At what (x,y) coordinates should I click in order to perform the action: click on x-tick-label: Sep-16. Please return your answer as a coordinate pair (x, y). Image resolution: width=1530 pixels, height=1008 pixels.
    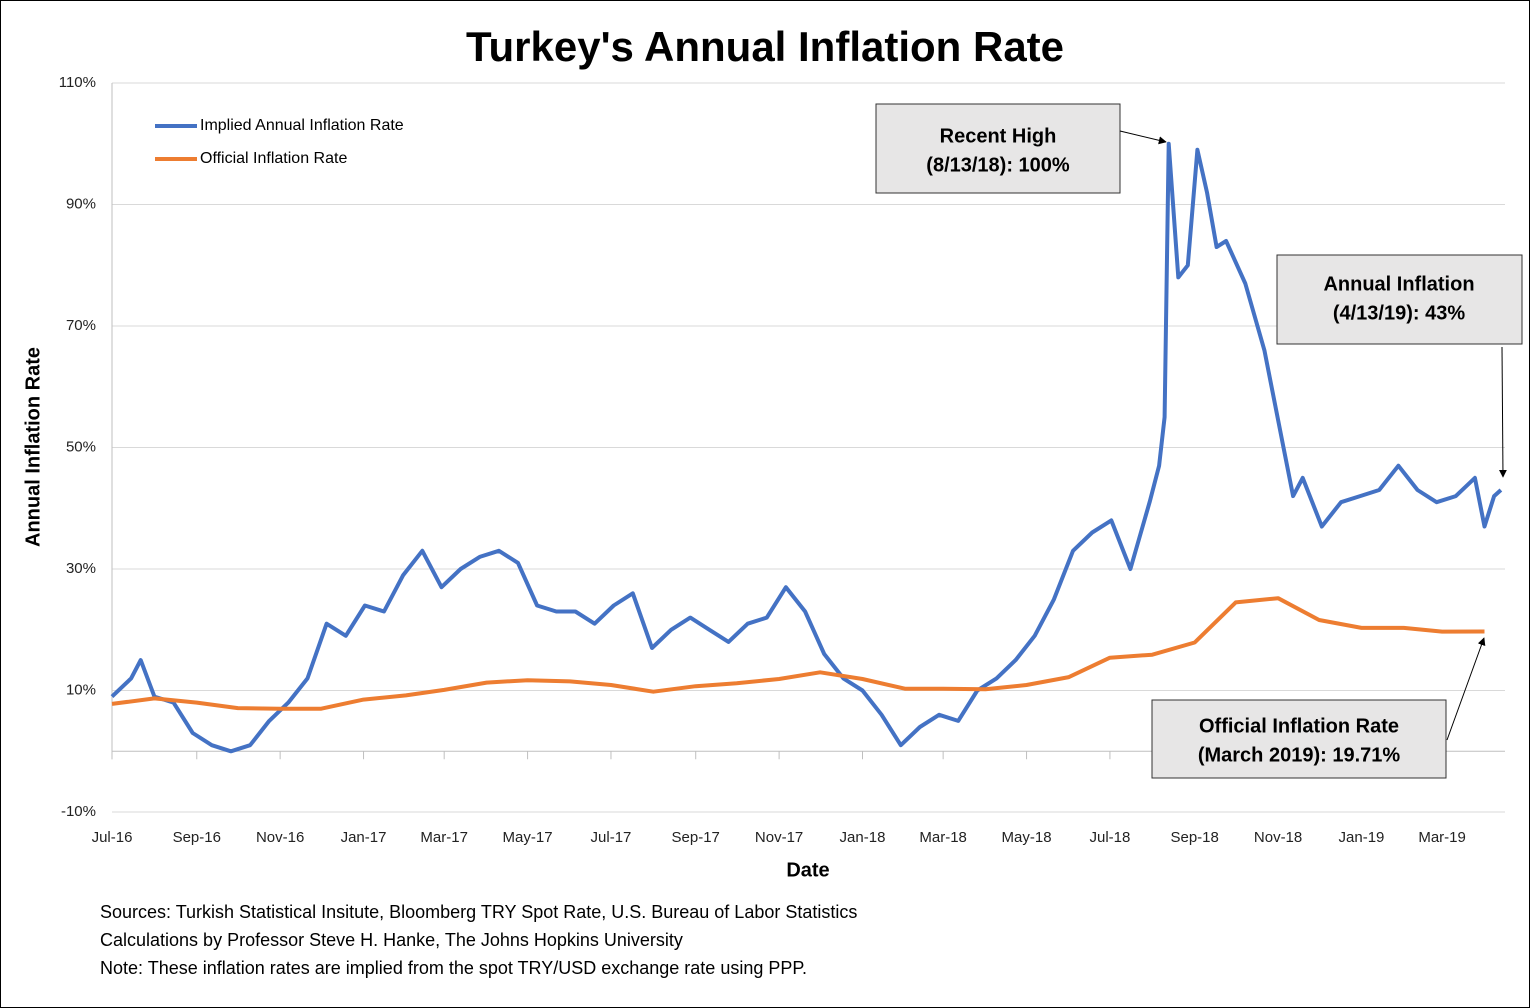
    Looking at the image, I should click on (197, 837).